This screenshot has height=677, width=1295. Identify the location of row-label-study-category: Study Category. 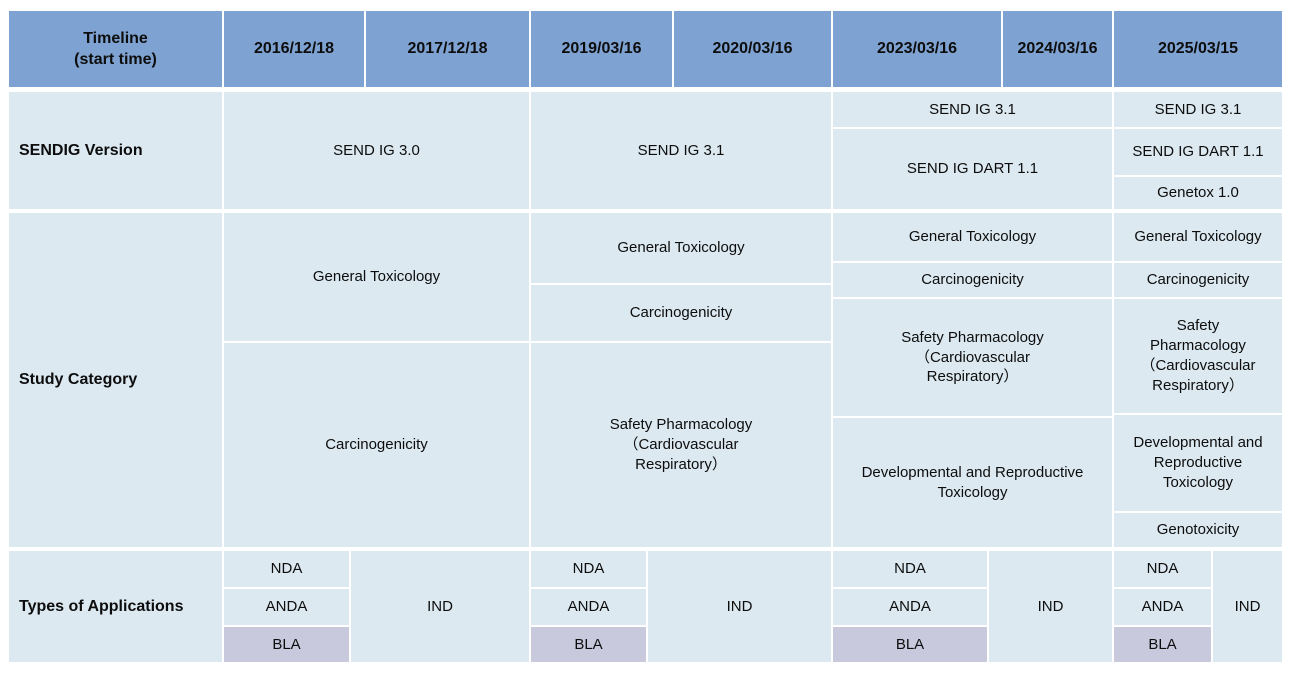
(115, 380).